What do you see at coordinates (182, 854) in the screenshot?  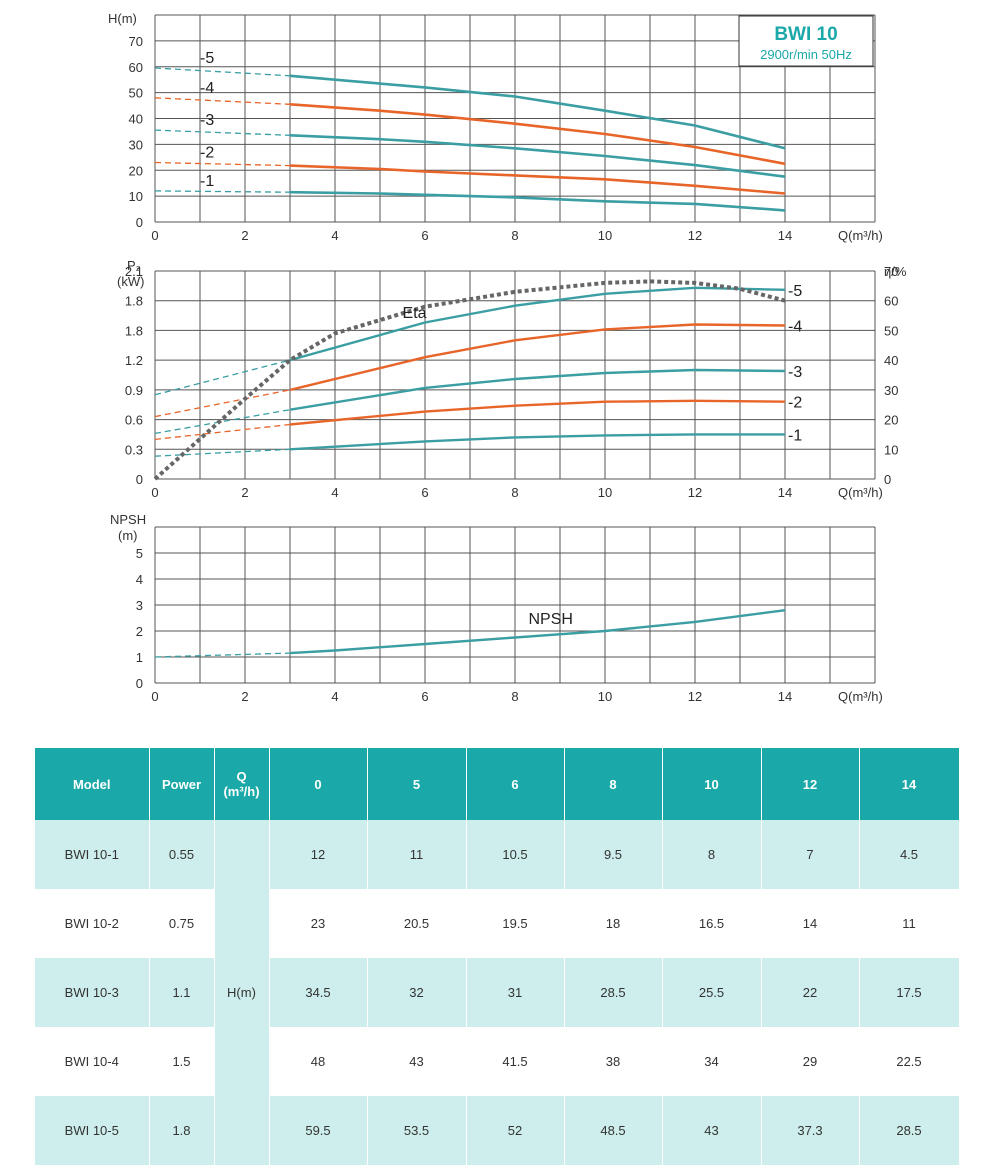 I see `power-cell: 0.55` at bounding box center [182, 854].